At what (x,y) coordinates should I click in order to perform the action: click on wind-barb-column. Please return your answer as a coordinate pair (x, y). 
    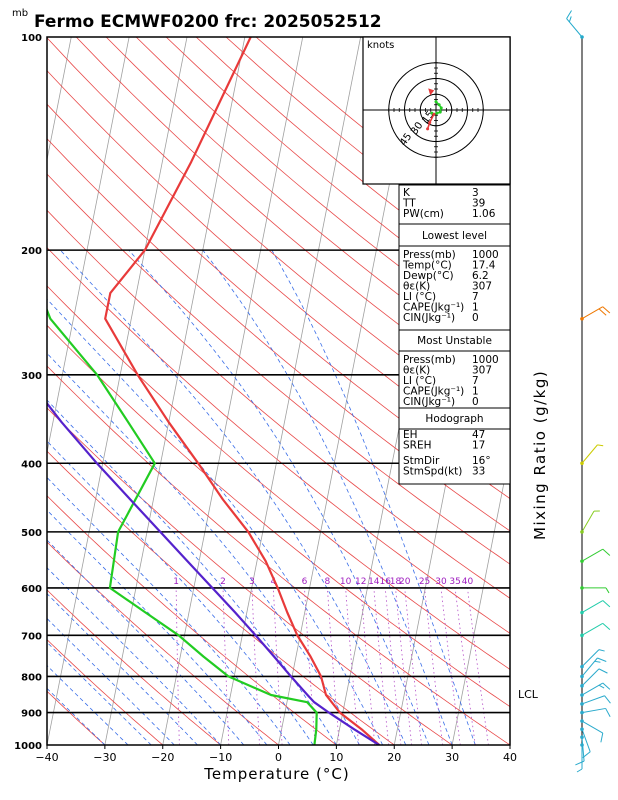
    Looking at the image, I should click on (588, 391).